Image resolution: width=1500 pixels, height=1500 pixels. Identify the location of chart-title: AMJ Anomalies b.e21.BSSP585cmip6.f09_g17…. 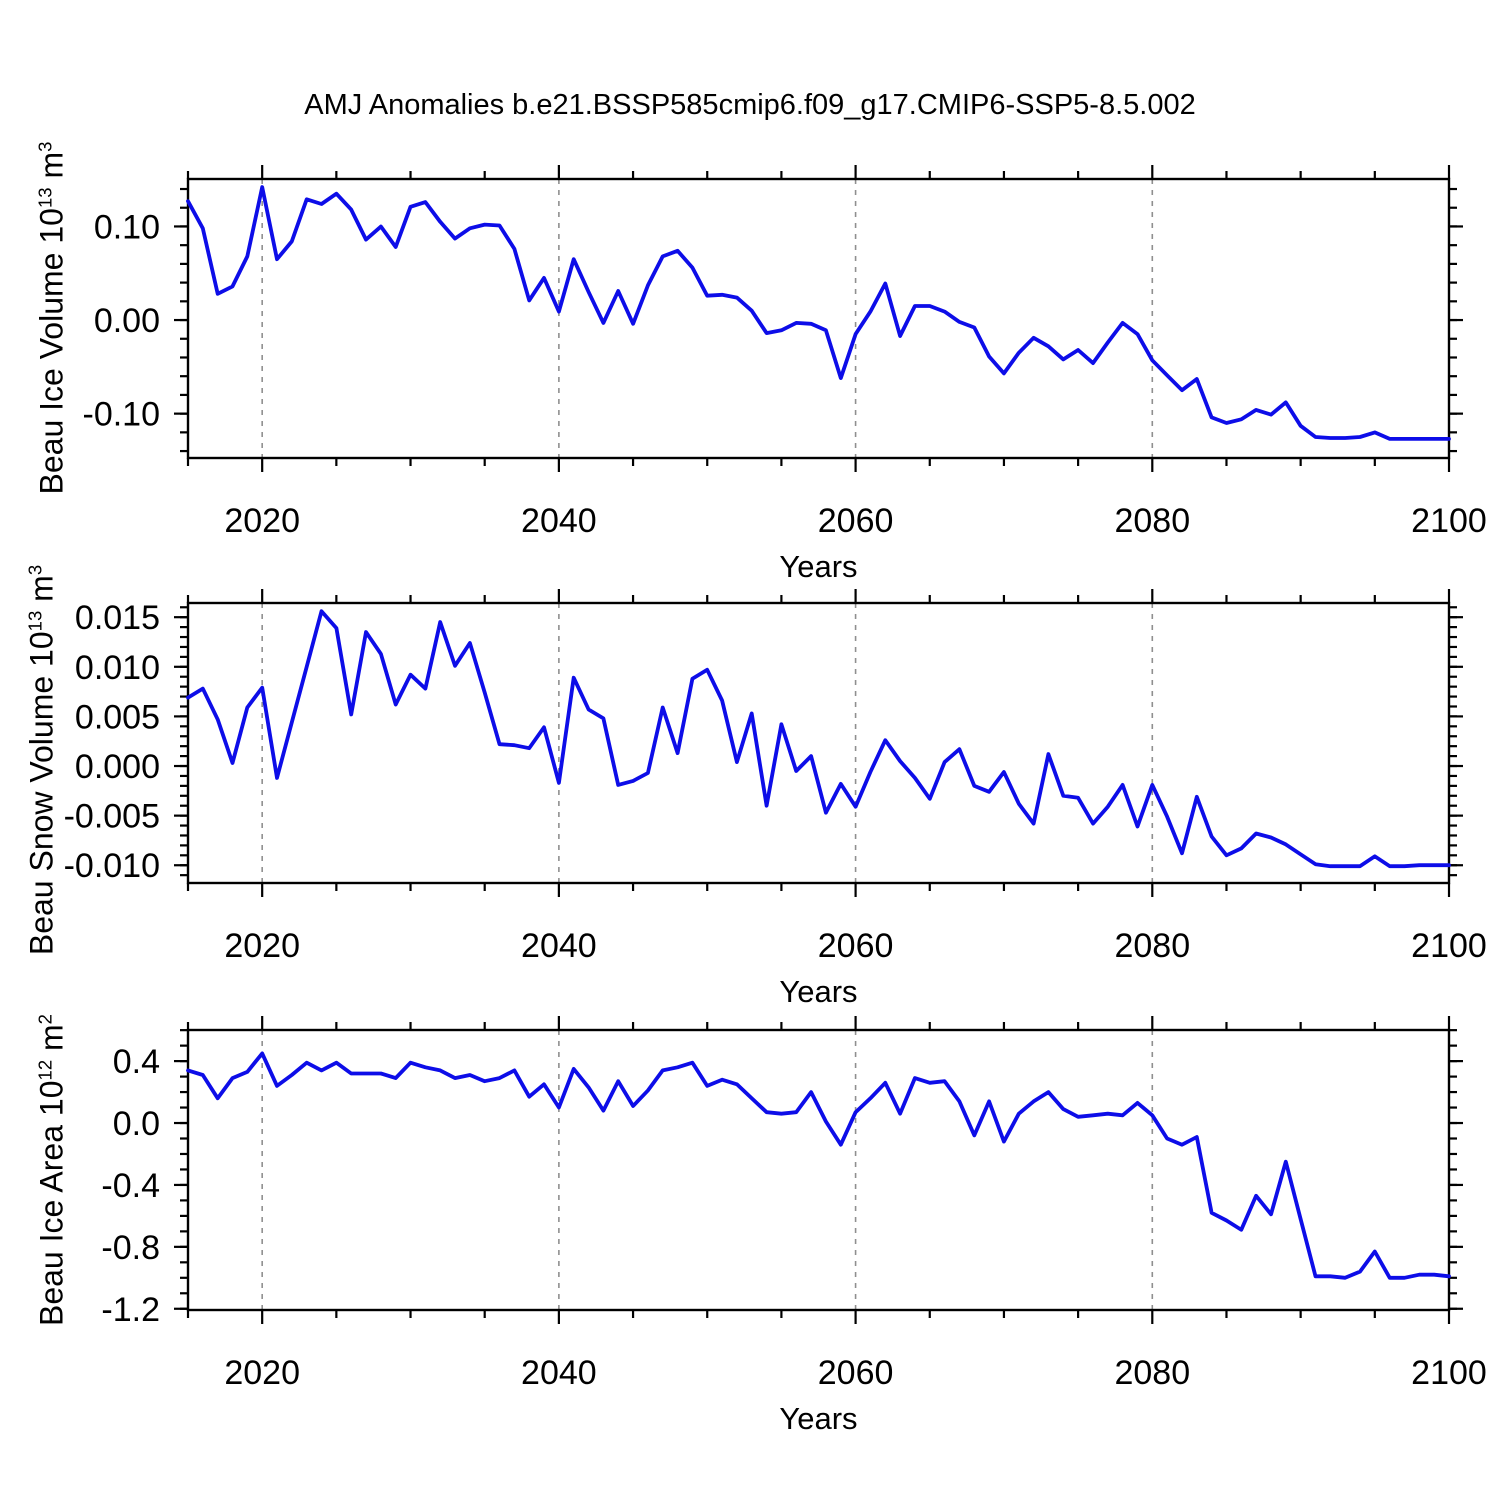
(750, 105).